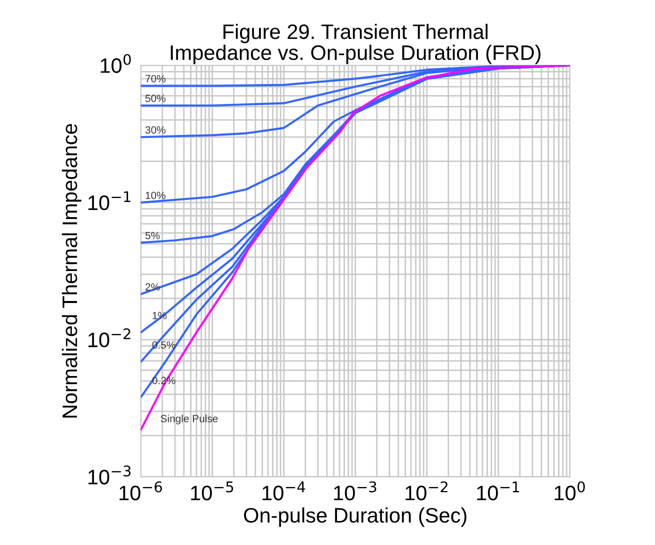  Describe the element at coordinates (109, 200) in the screenshot. I see `y-tick-label: 10$^{−1}$` at that location.